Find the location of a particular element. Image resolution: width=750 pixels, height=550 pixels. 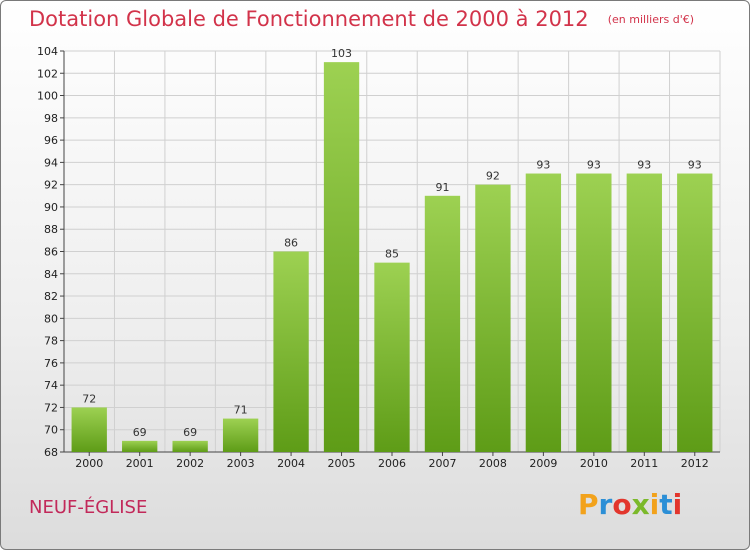

y-tick-label: 78 is located at coordinates (51, 341).